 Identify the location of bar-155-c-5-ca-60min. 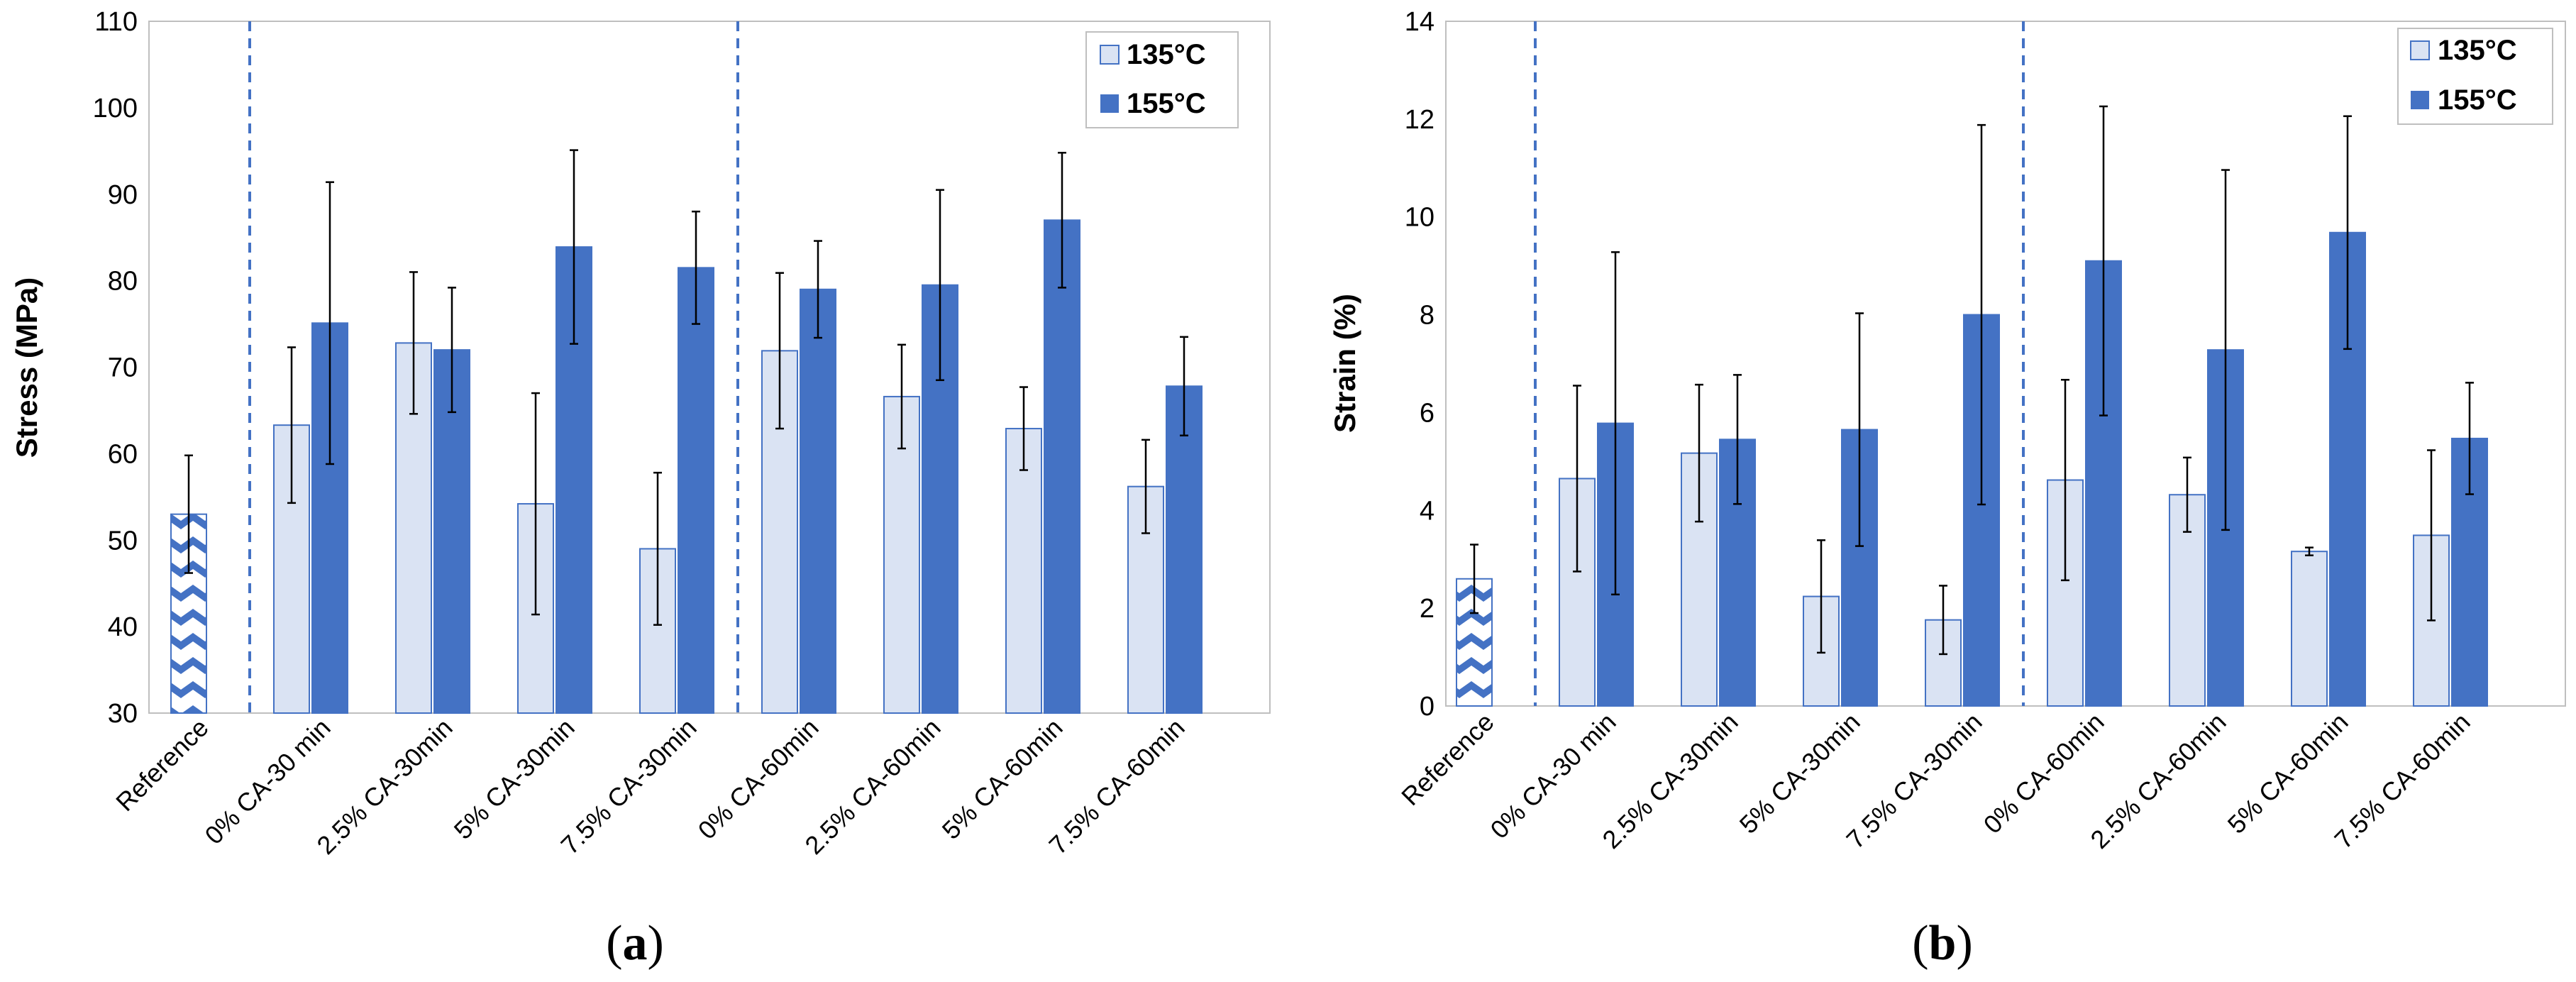
(1062, 466).